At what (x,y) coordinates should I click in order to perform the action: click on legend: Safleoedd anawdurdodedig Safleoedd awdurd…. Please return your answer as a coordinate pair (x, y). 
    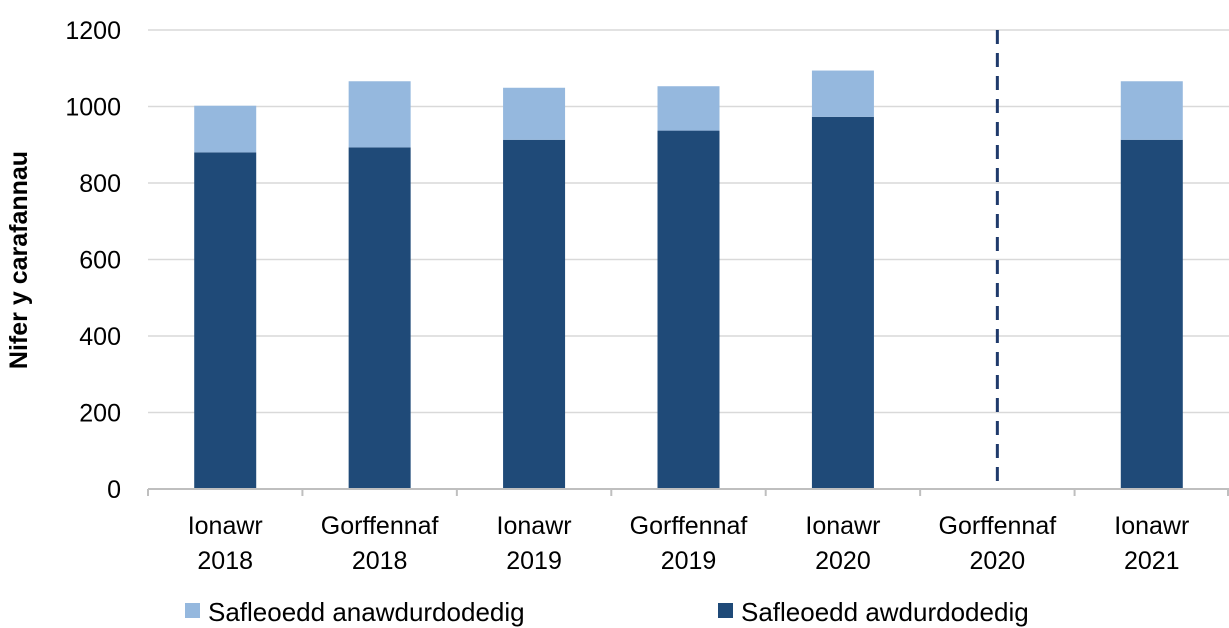
    Looking at the image, I should click on (607, 612).